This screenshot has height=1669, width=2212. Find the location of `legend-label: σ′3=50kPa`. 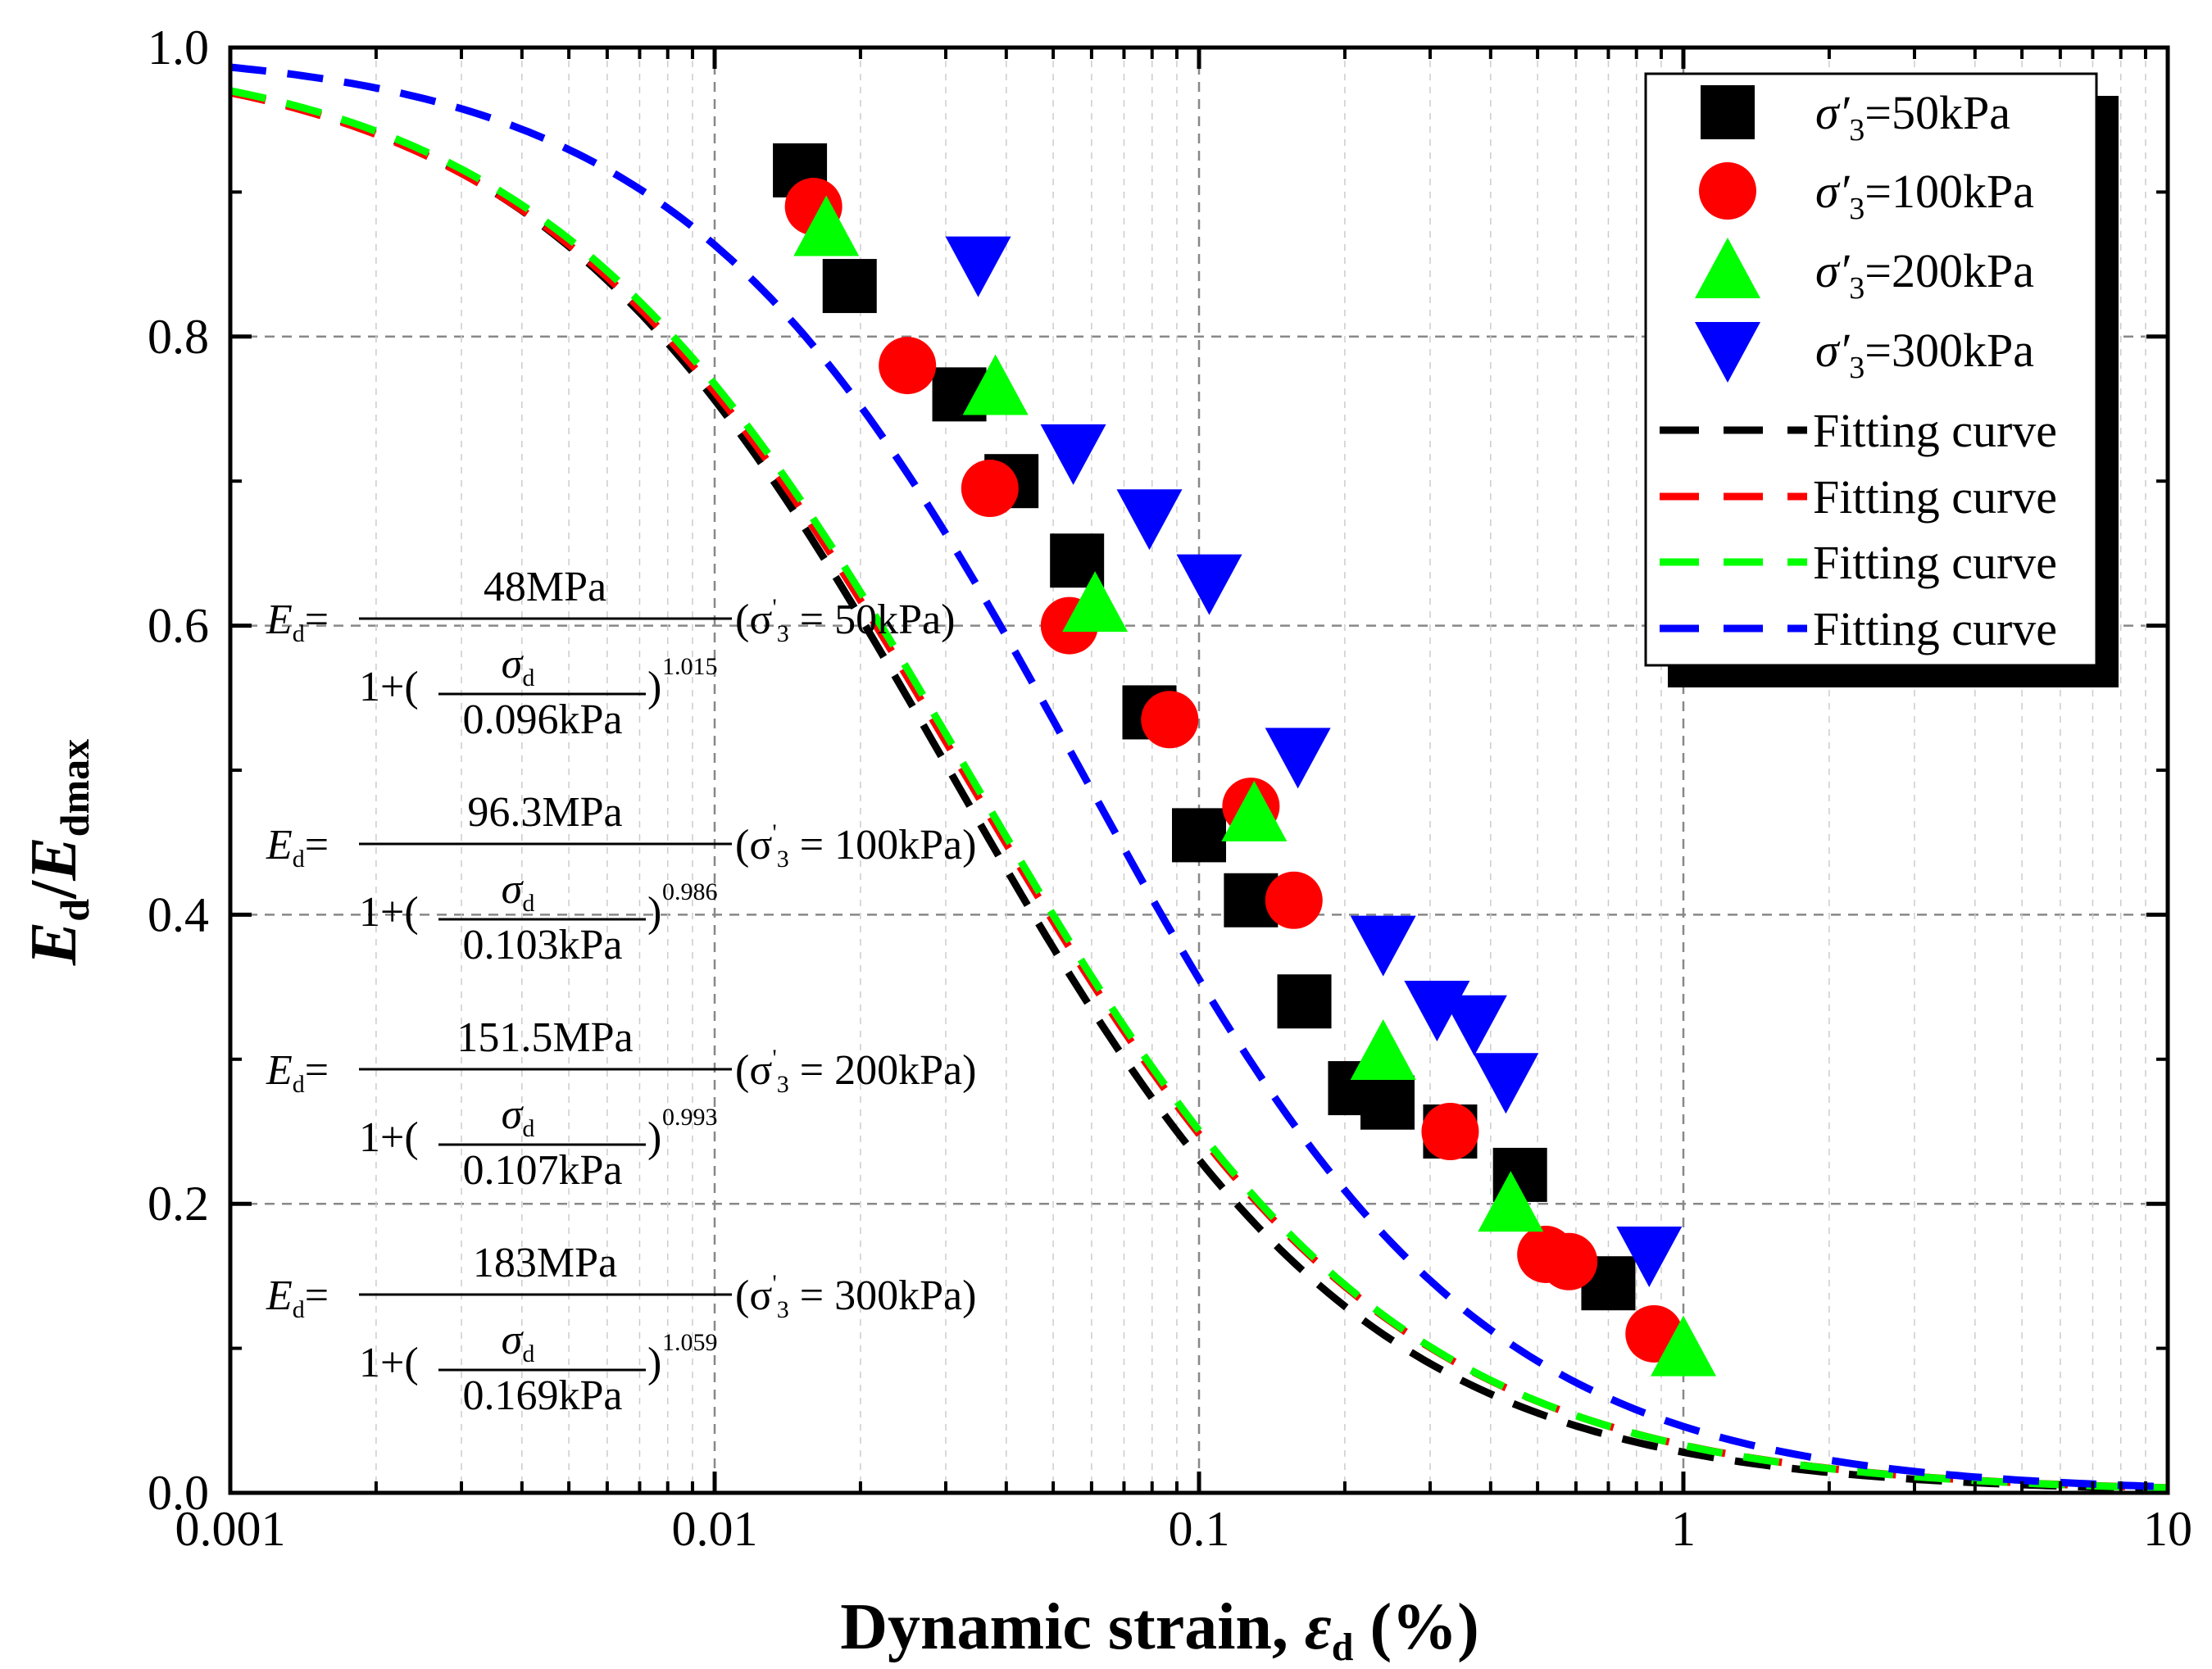

legend-label: σ′3=50kPa is located at coordinates (1913, 117).